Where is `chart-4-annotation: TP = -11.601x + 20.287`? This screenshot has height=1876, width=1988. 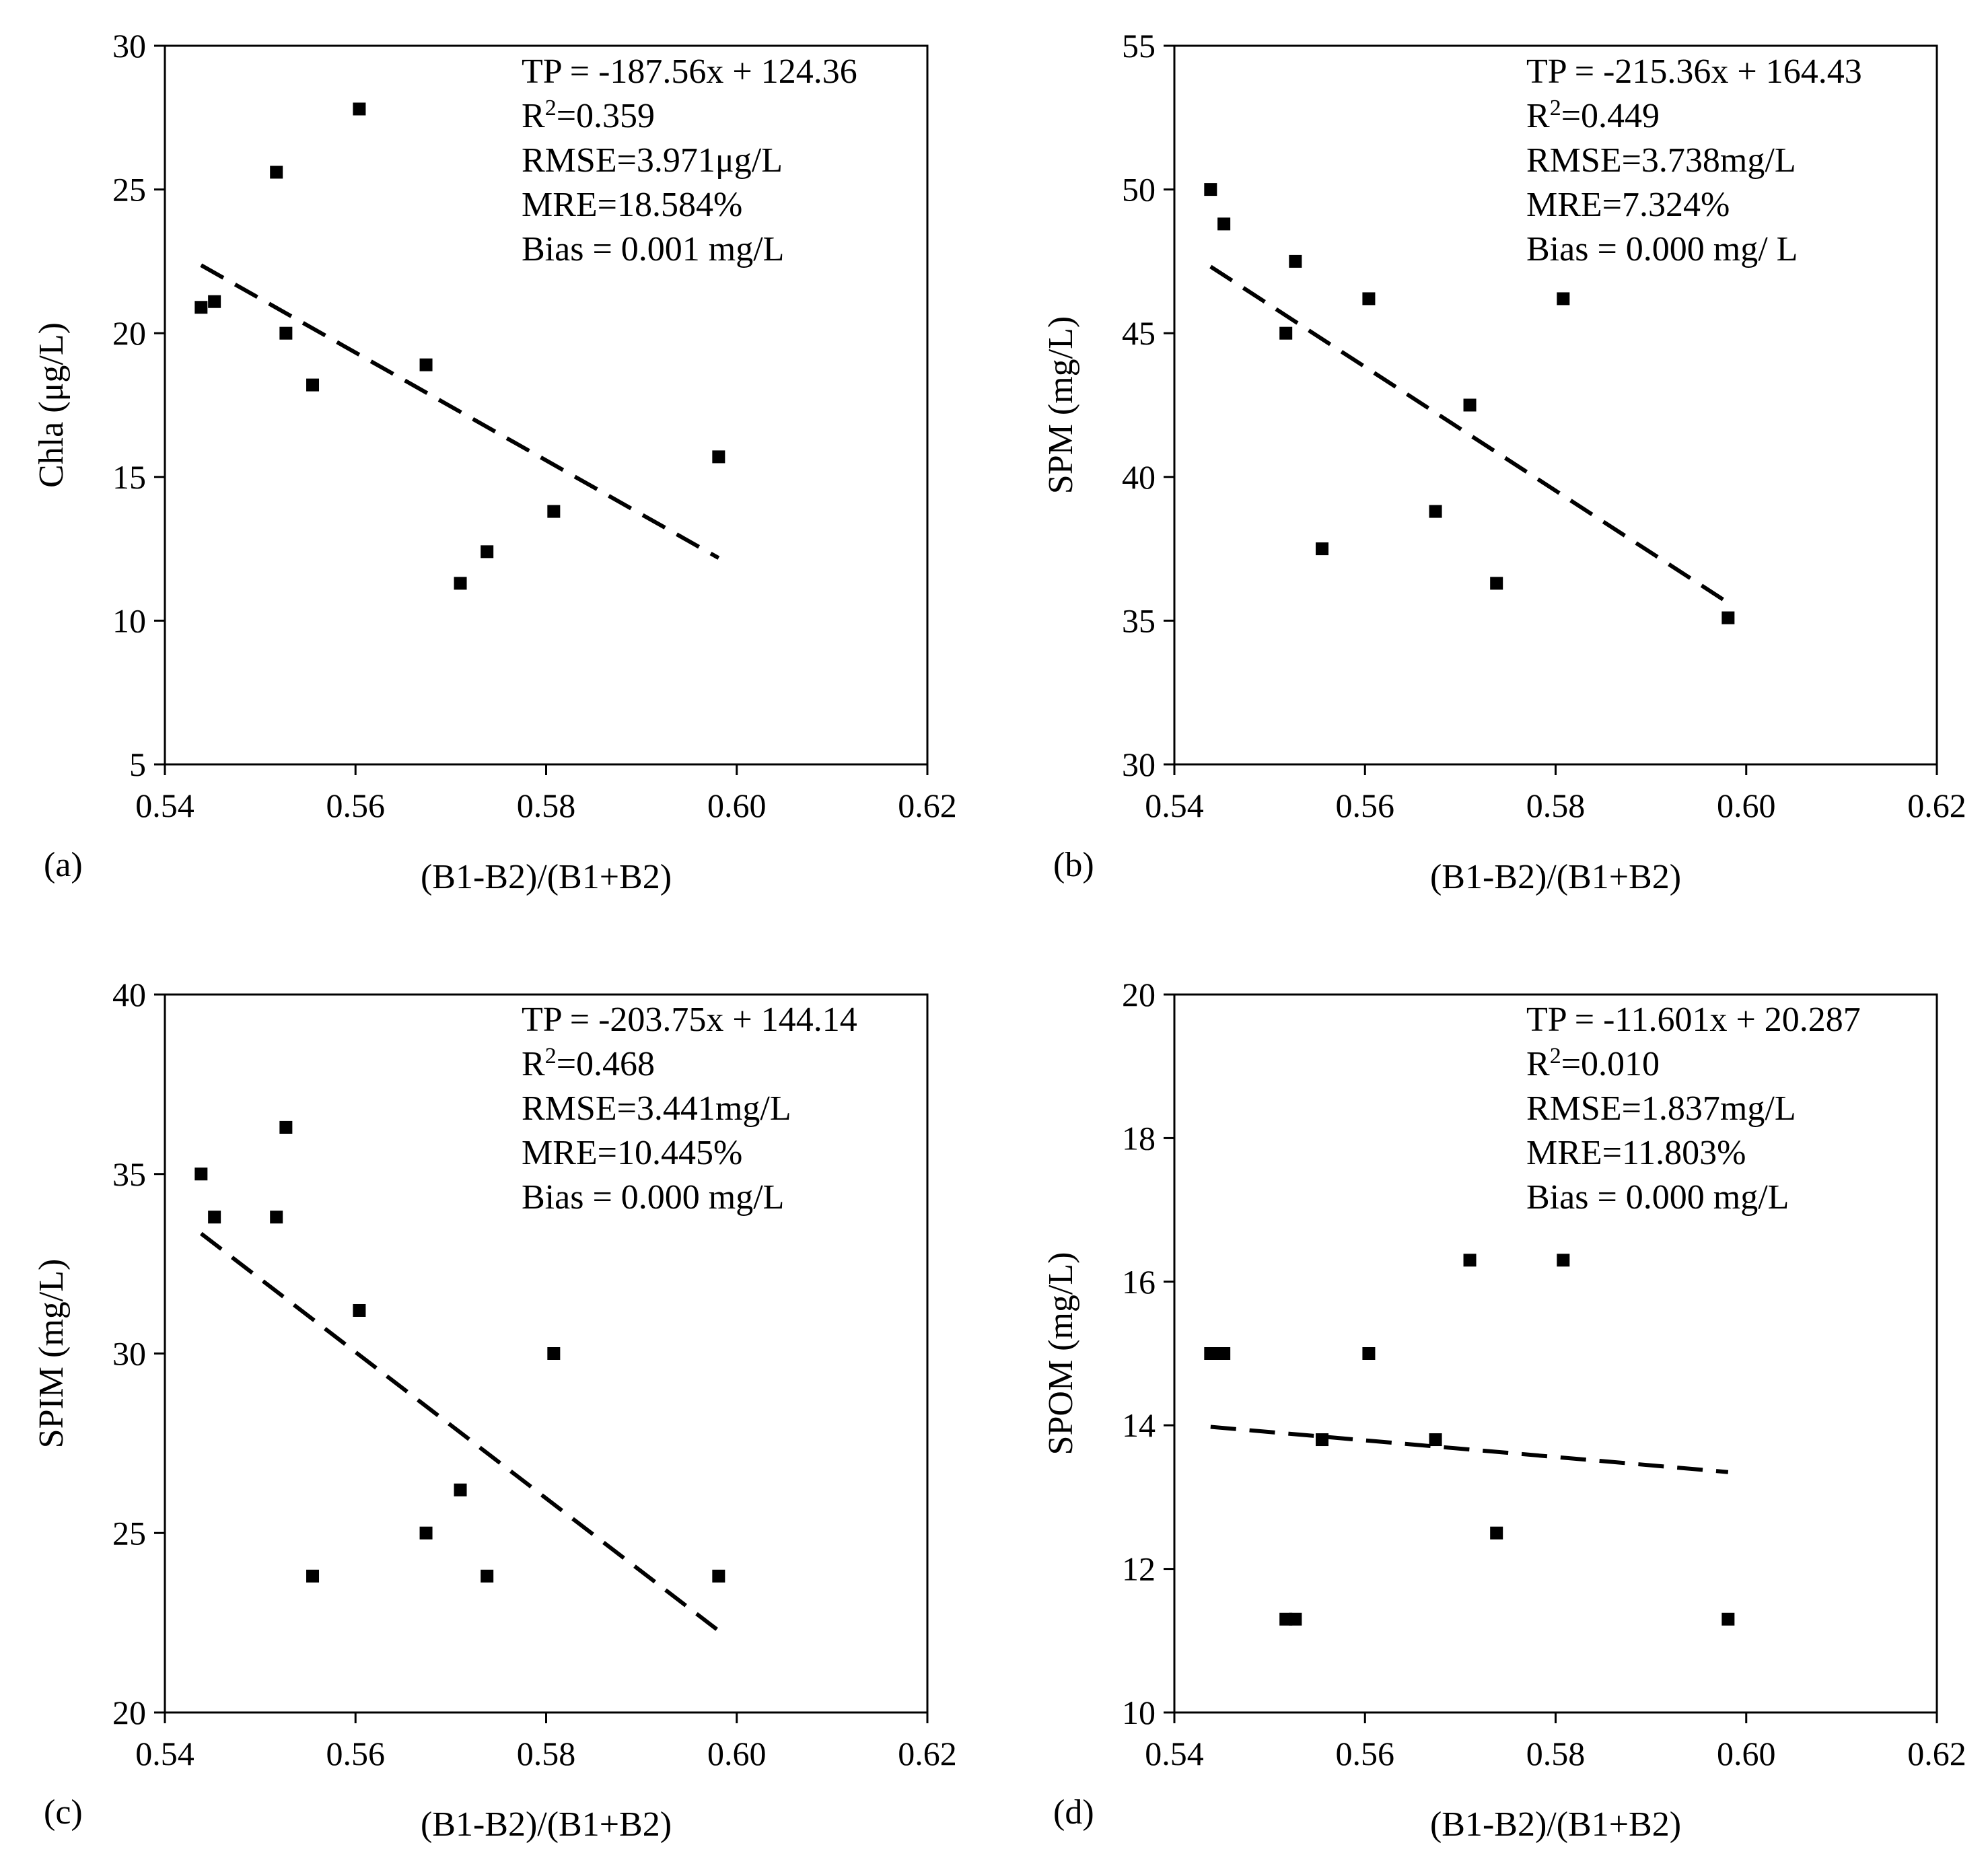
chart-4-annotation: TP = -11.601x + 20.287 is located at coordinates (1693, 1020).